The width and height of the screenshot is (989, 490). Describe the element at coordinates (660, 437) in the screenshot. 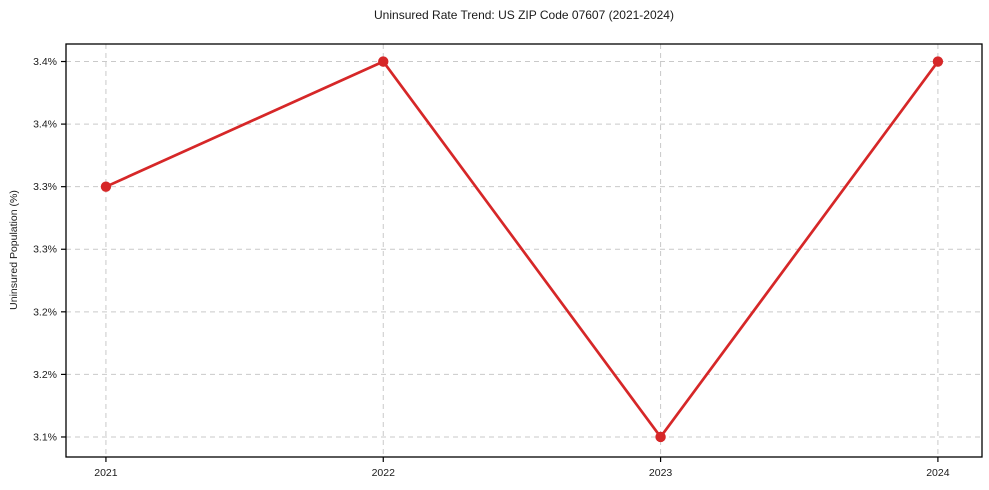

I see `data-point-2023` at that location.